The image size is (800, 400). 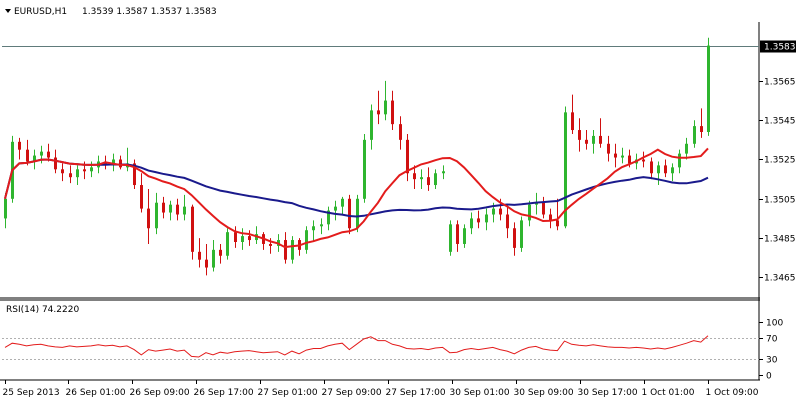 I want to click on rsi-level-lines, so click(x=380, y=349).